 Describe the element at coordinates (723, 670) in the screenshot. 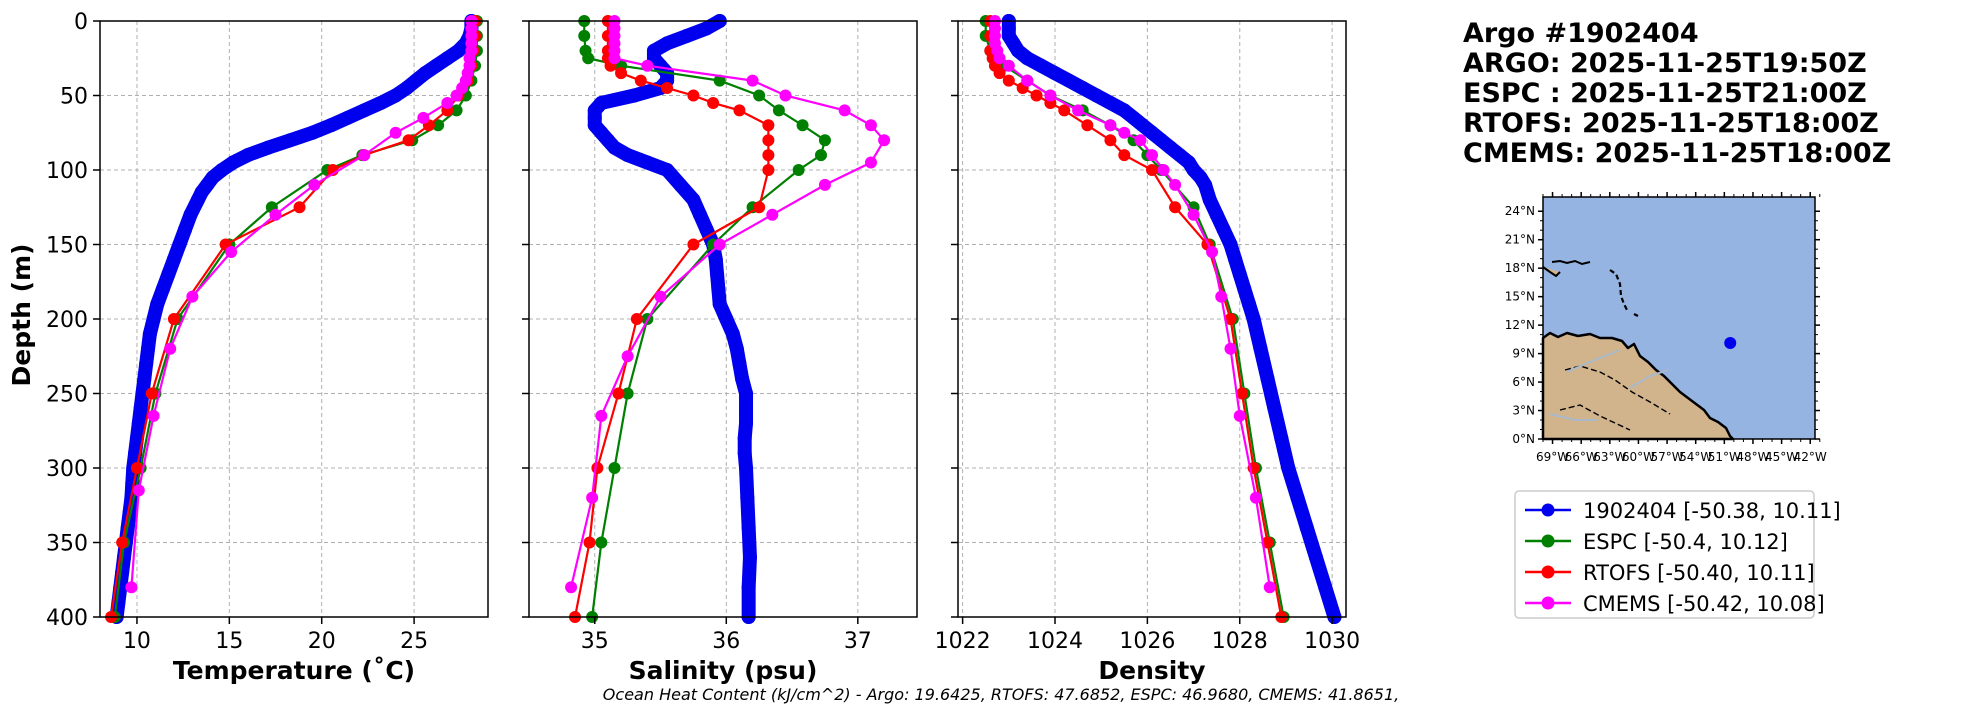

I see `x-axis-label: Salinity (psu)` at that location.